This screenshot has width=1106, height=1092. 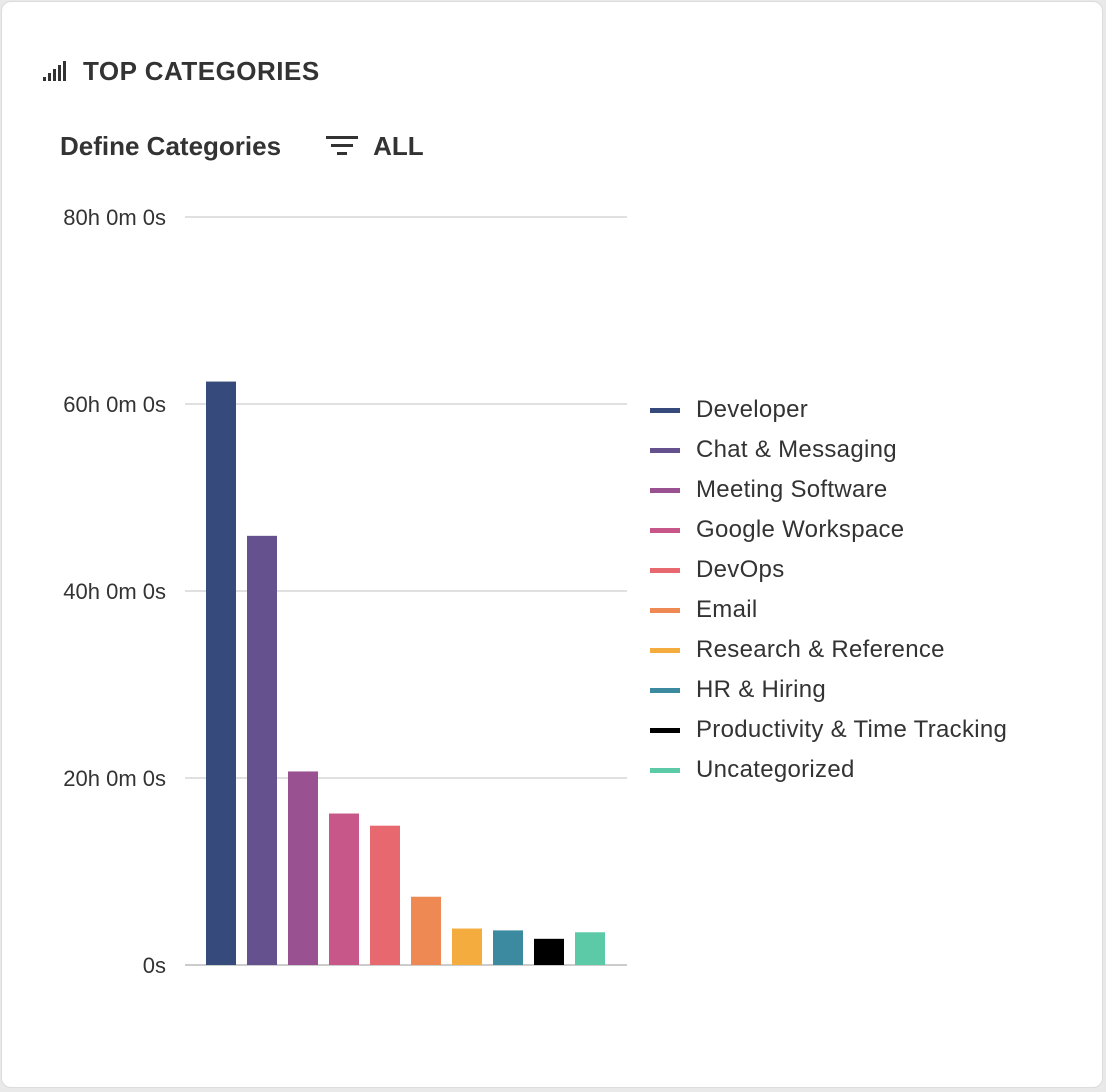 I want to click on card-header: TOP CATEGORIES, so click(x=181, y=71).